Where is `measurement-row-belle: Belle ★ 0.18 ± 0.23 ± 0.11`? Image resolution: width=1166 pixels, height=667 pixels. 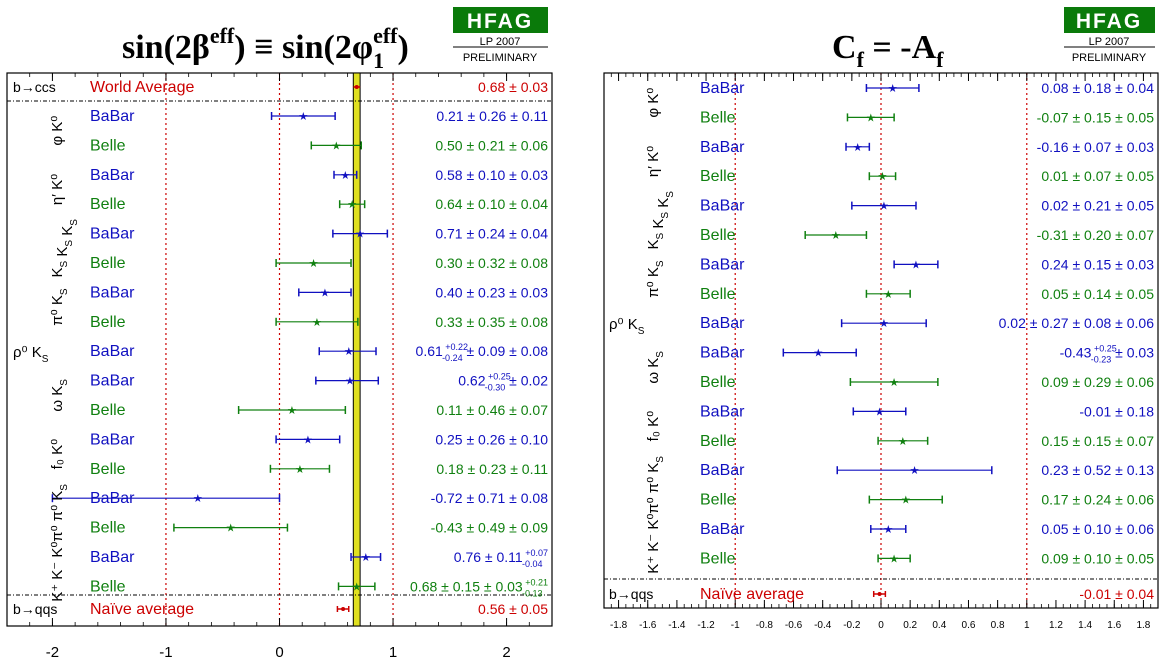 measurement-row-belle: Belle ★ 0.18 ± 0.23 ± 0.11 is located at coordinates (319, 469).